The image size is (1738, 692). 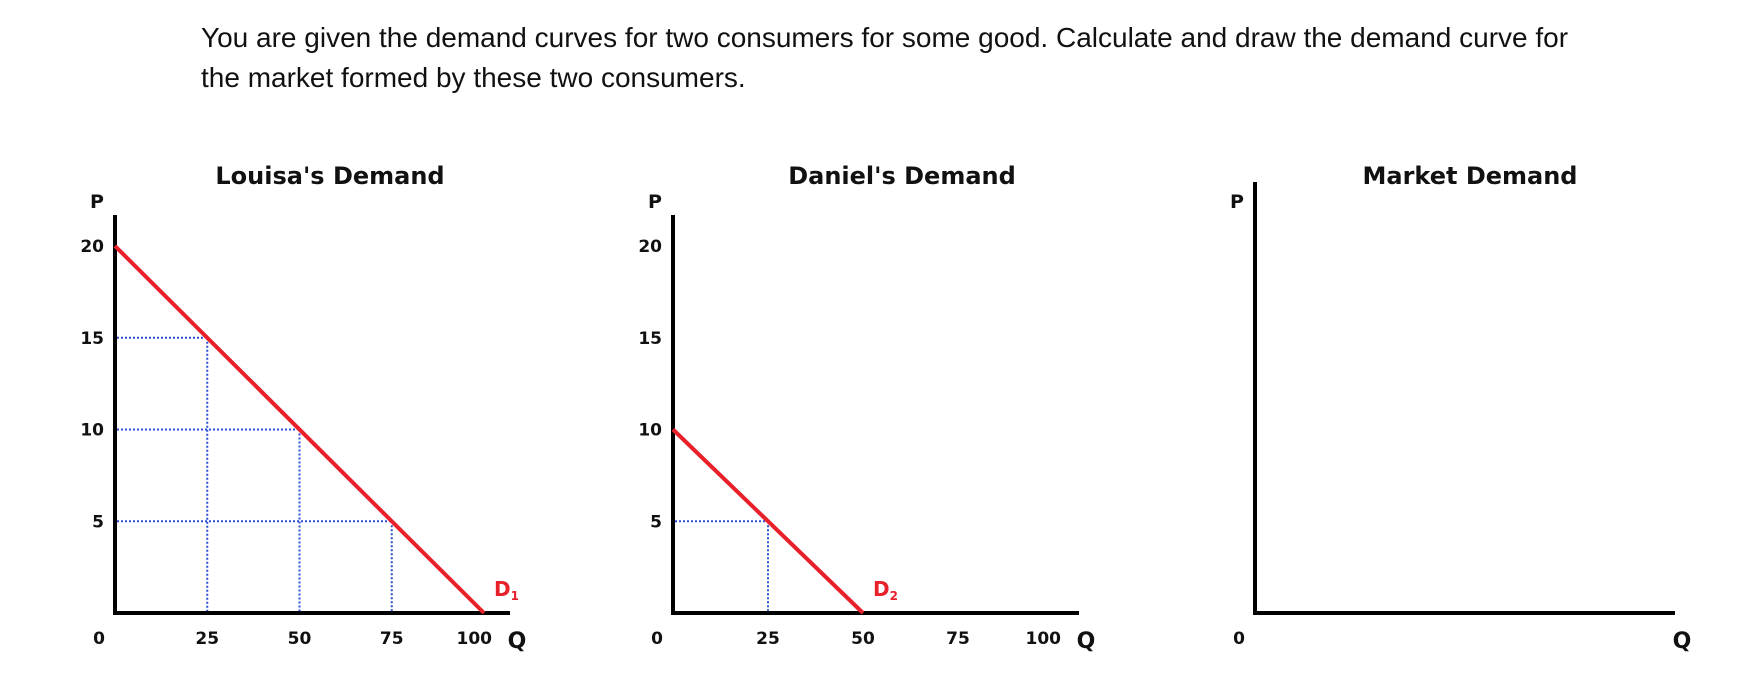 What do you see at coordinates (299, 429) in the screenshot?
I see `demand-curve-d1` at bounding box center [299, 429].